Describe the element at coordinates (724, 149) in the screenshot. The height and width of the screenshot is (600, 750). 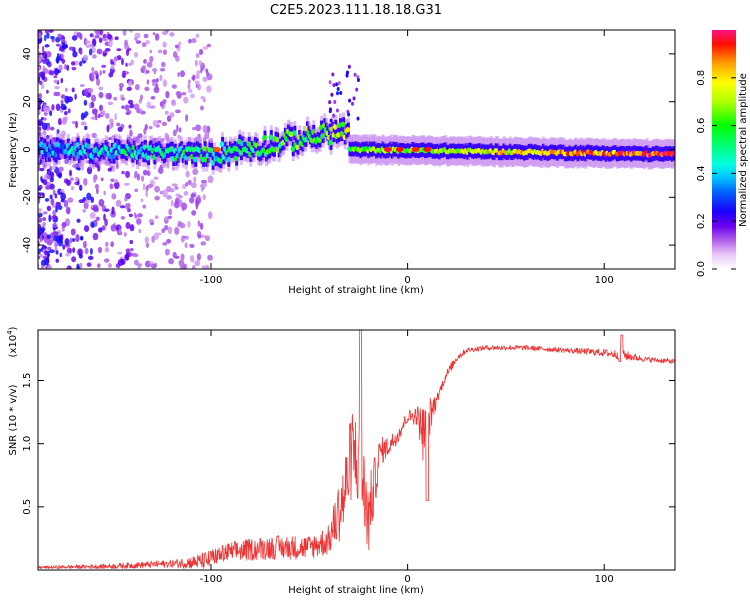
I see `colorbar-gradient` at that location.